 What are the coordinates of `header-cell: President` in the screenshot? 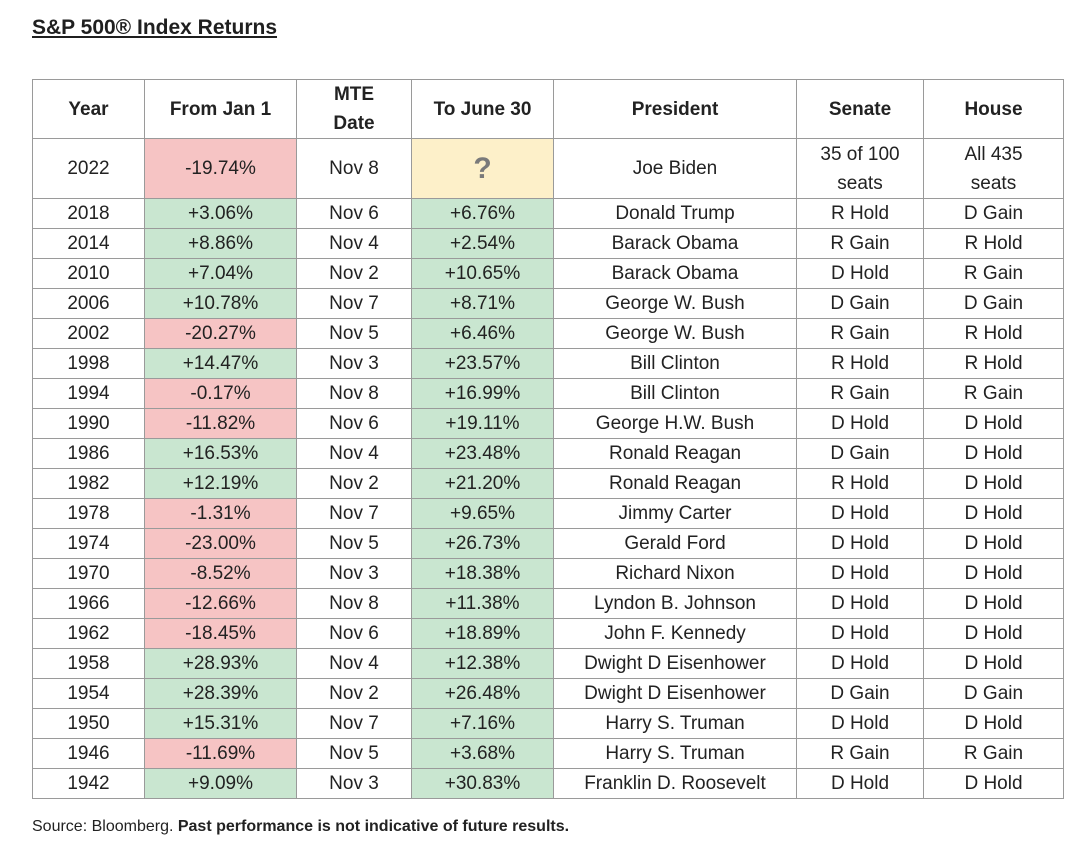 It's located at (675, 109).